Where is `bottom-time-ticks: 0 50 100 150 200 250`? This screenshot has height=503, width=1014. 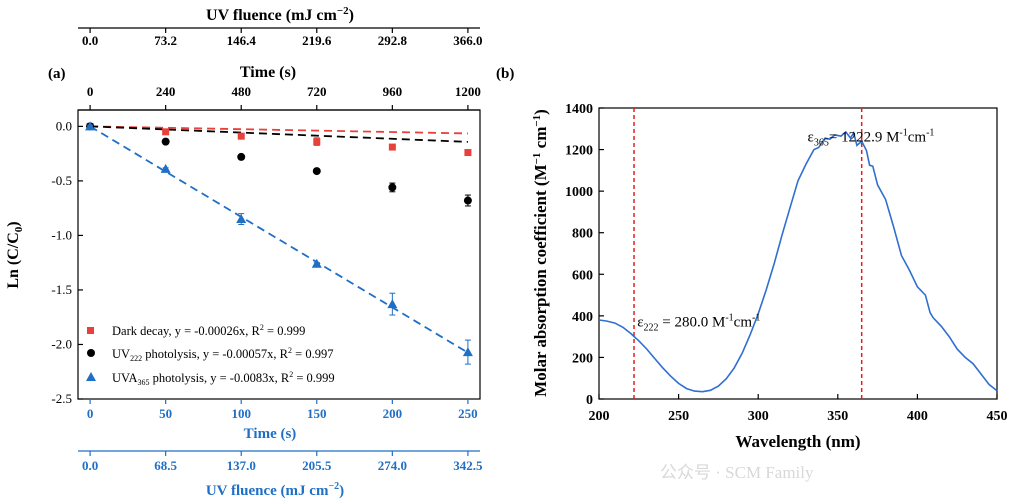
bottom-time-ticks: 0 50 100 150 200 250 is located at coordinates (282, 410).